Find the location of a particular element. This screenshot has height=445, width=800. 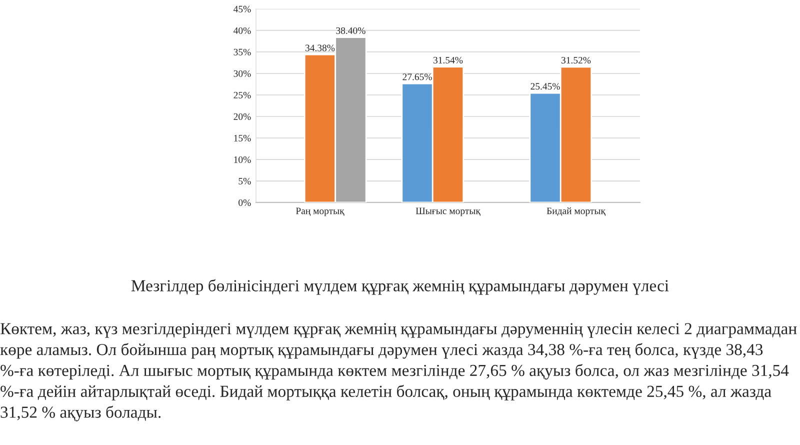

x-tick-label: Раң мортық is located at coordinates (320, 212).